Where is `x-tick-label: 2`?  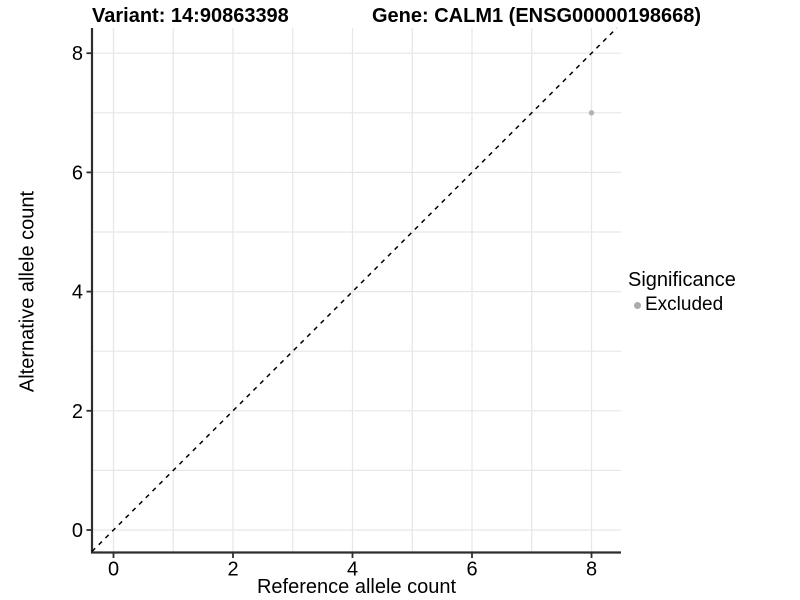 x-tick-label: 2 is located at coordinates (232, 570).